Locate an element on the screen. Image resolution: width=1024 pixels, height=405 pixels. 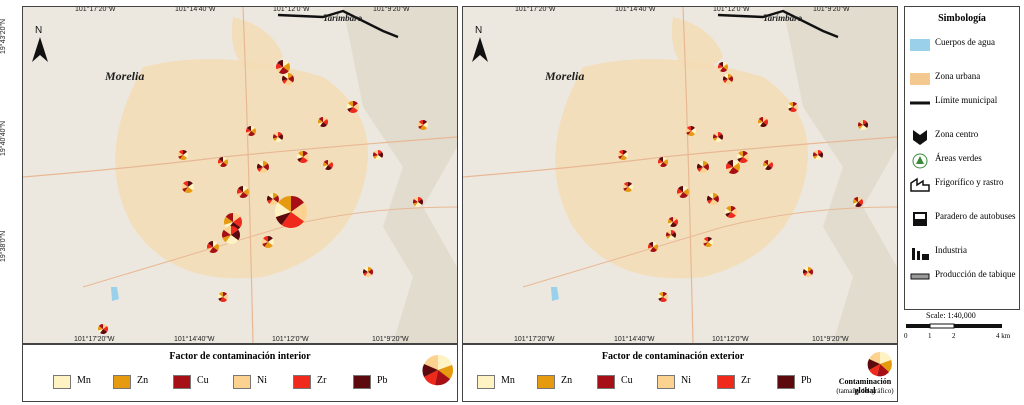
symbology-label-urban: Zona urbana is located at coordinates (958, 76).